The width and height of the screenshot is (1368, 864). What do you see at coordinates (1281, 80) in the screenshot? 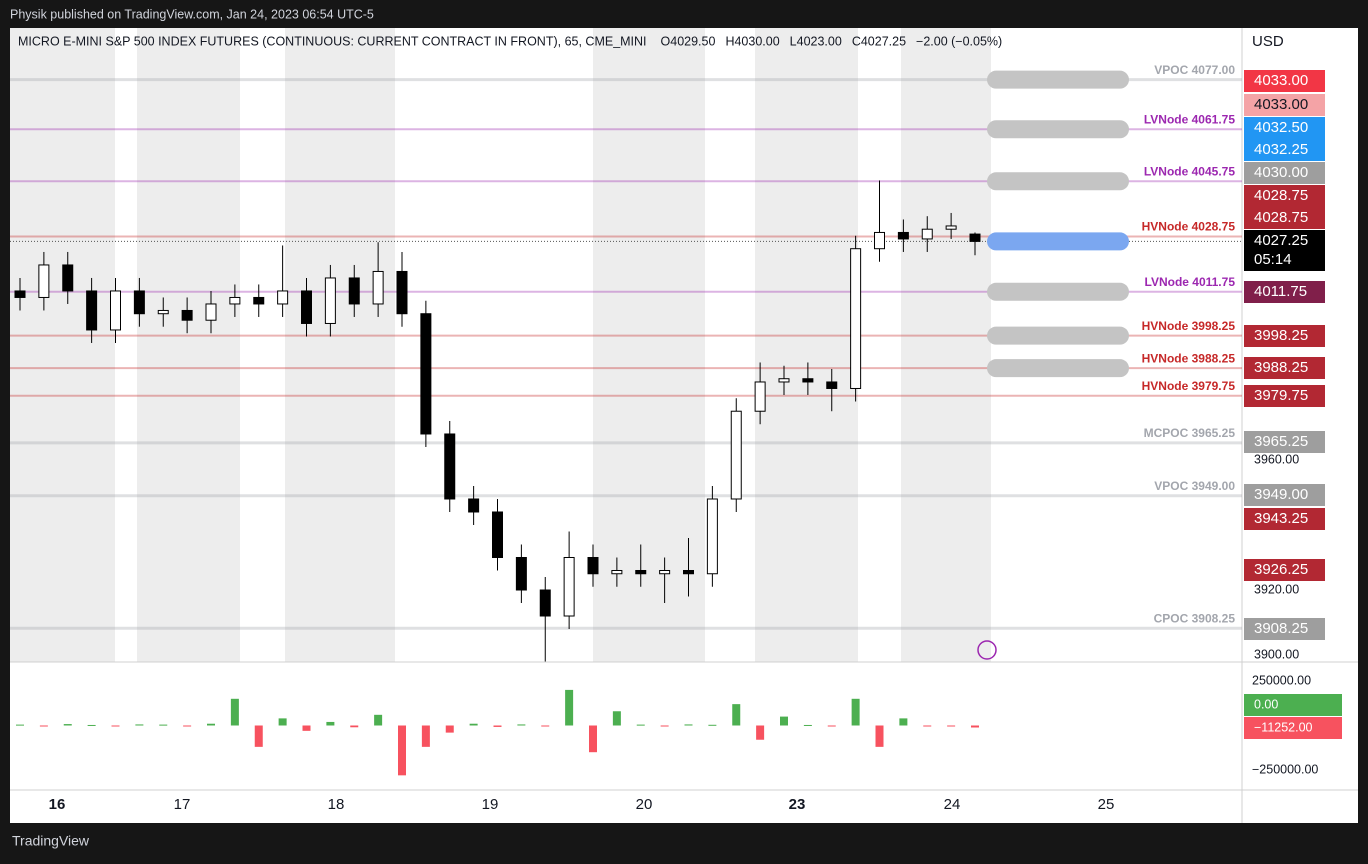
I see `price-label: 4033.00` at bounding box center [1281, 80].